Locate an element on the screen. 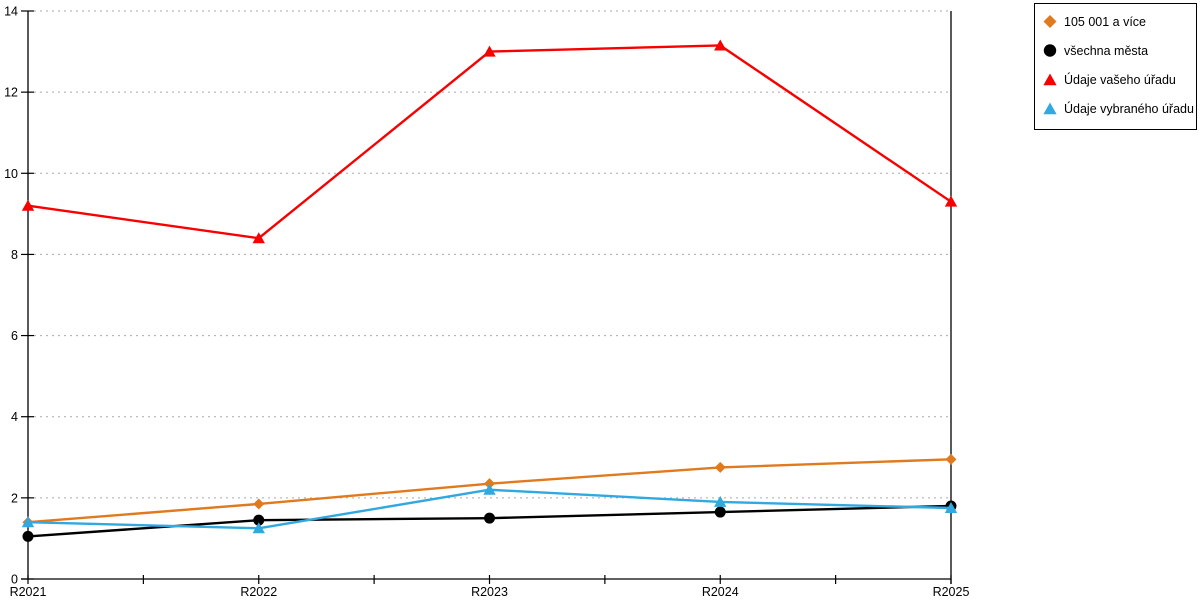  circle-marker-icon is located at coordinates (1050, 50).